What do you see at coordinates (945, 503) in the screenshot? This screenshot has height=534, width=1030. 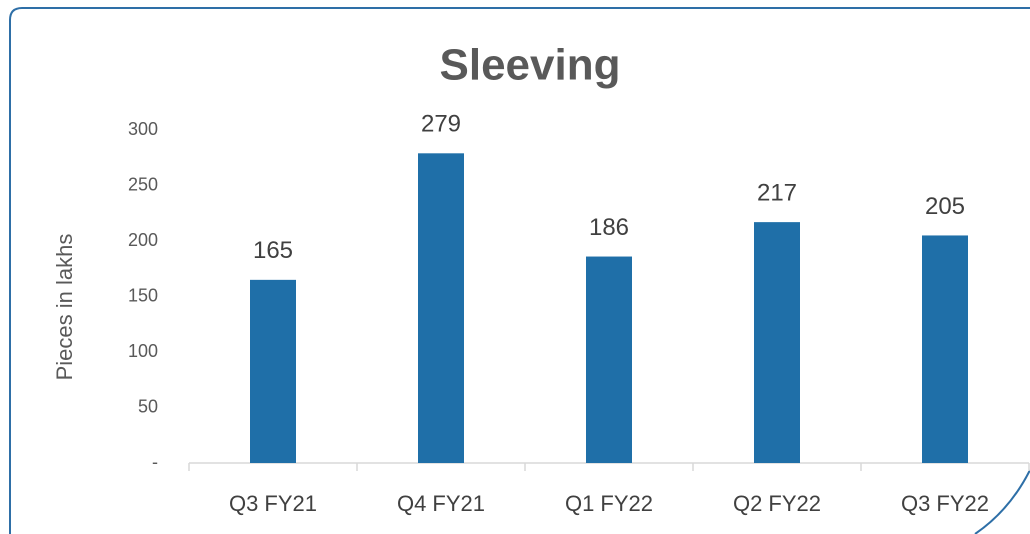 I see `x-tick-label: Q3 FY22` at bounding box center [945, 503].